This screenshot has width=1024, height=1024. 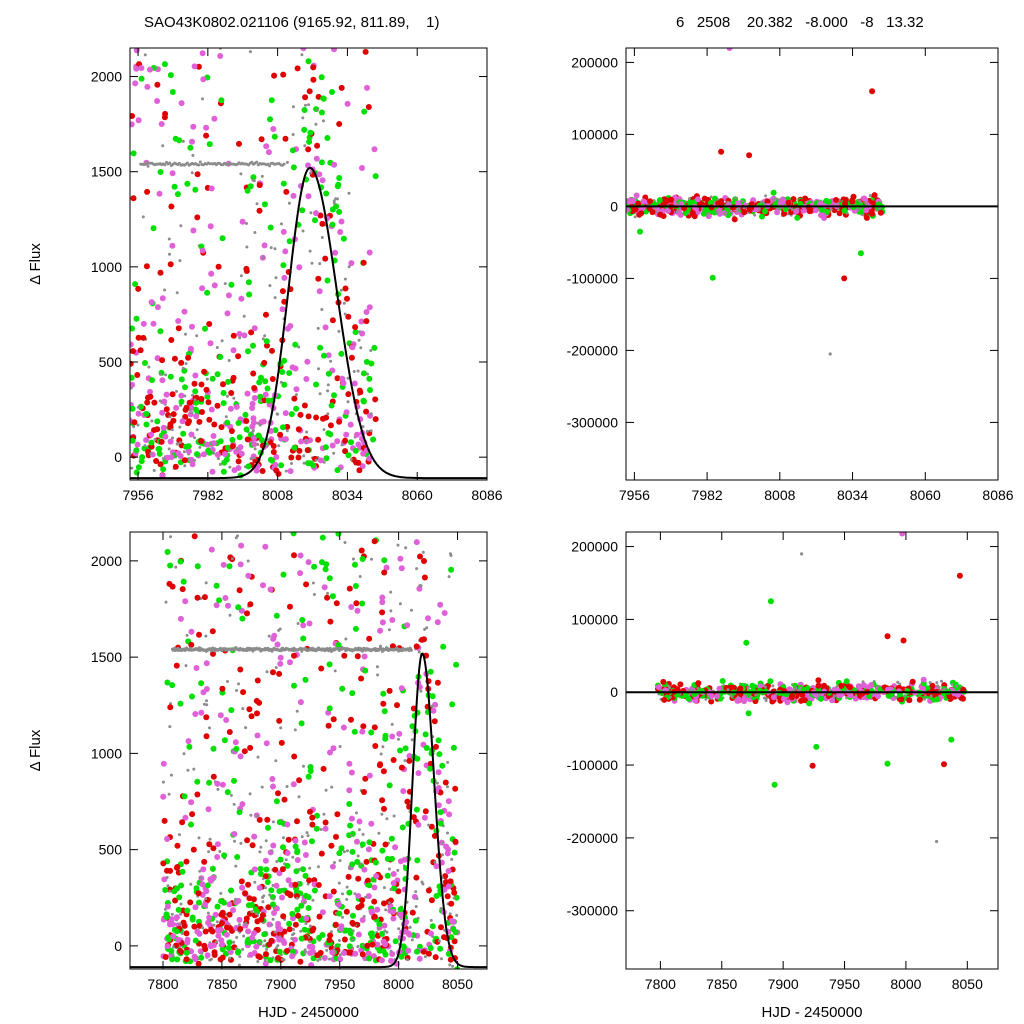 What do you see at coordinates (339, 984) in the screenshot?
I see `x-tick-label: 7950` at bounding box center [339, 984].